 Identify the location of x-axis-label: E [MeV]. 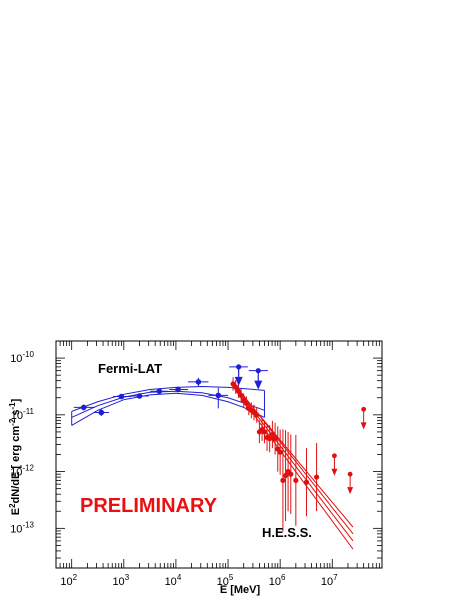
(240, 590).